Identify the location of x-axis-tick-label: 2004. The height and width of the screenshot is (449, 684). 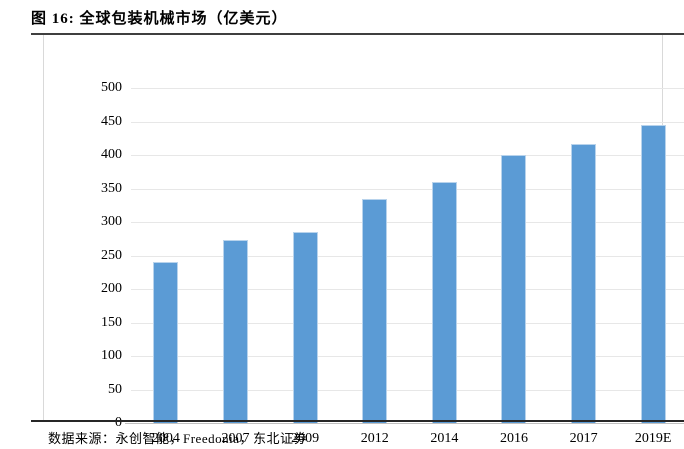
(165, 438).